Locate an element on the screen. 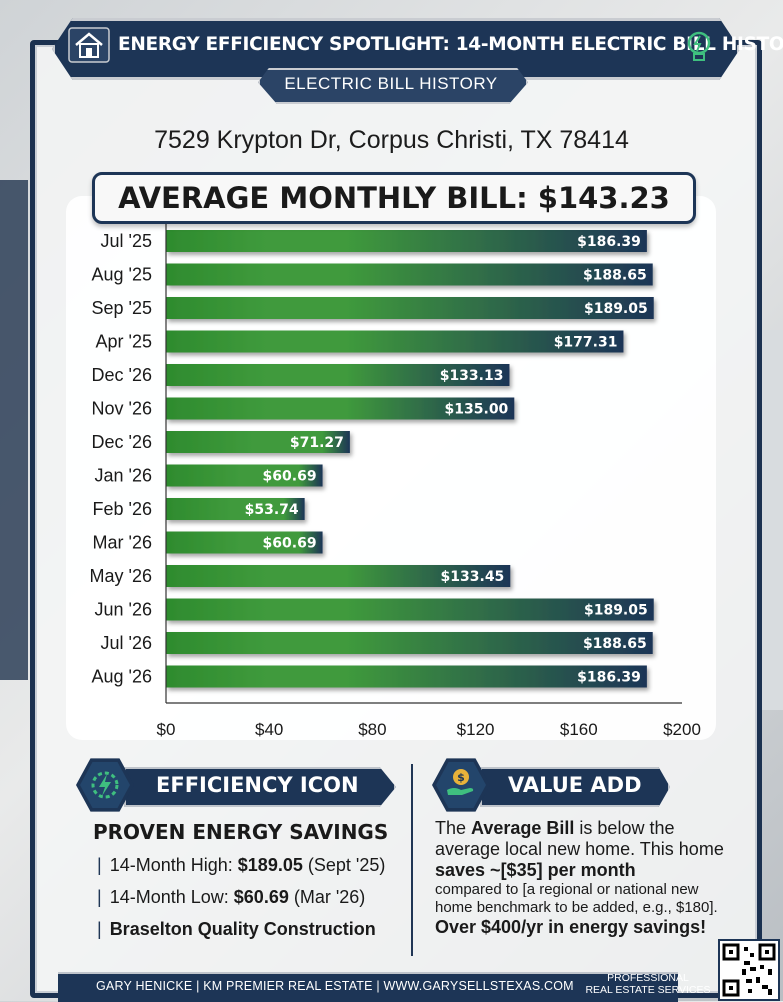  value-label-7: $60.69 is located at coordinates (290, 477).